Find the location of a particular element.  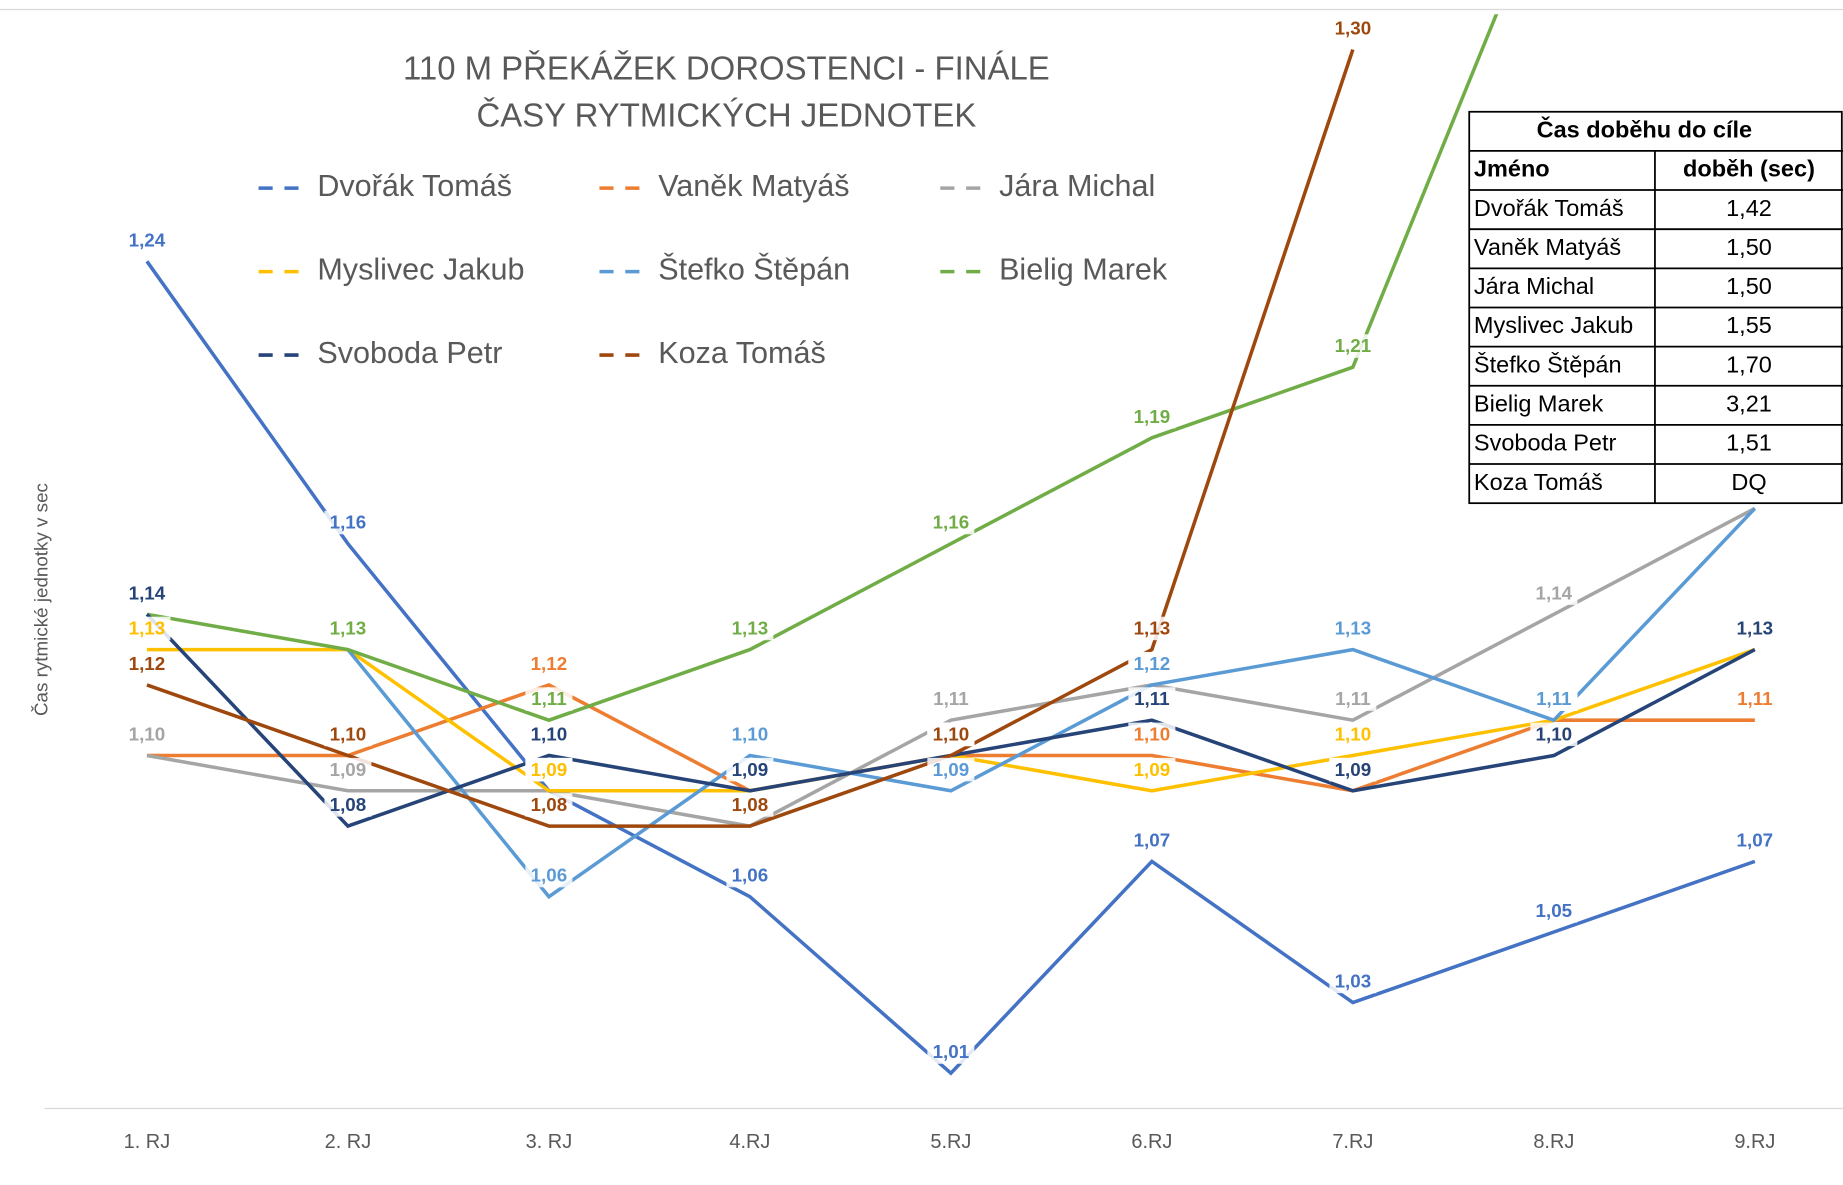

data-label: 1,01 is located at coordinates (951, 1051).